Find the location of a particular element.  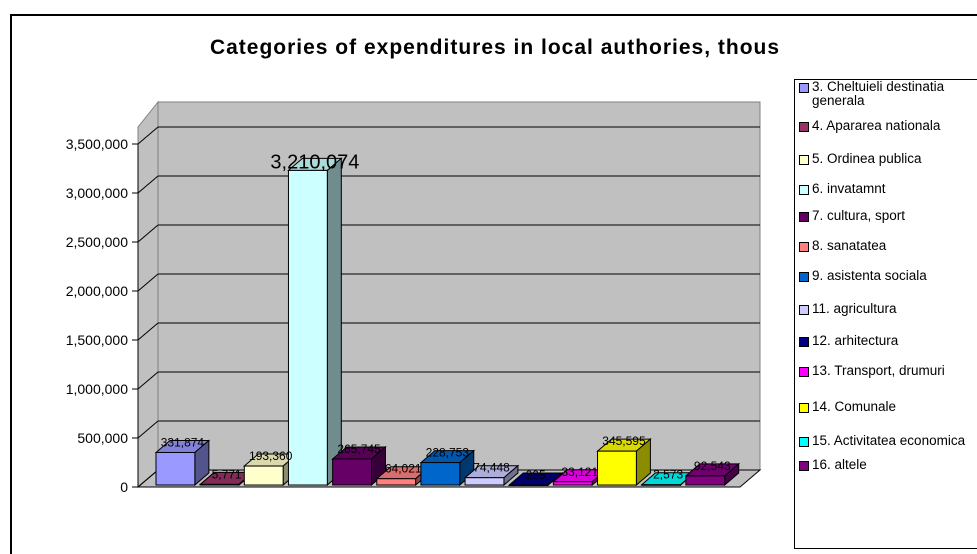

legend-entry: 8. sanatatea is located at coordinates (888, 246).